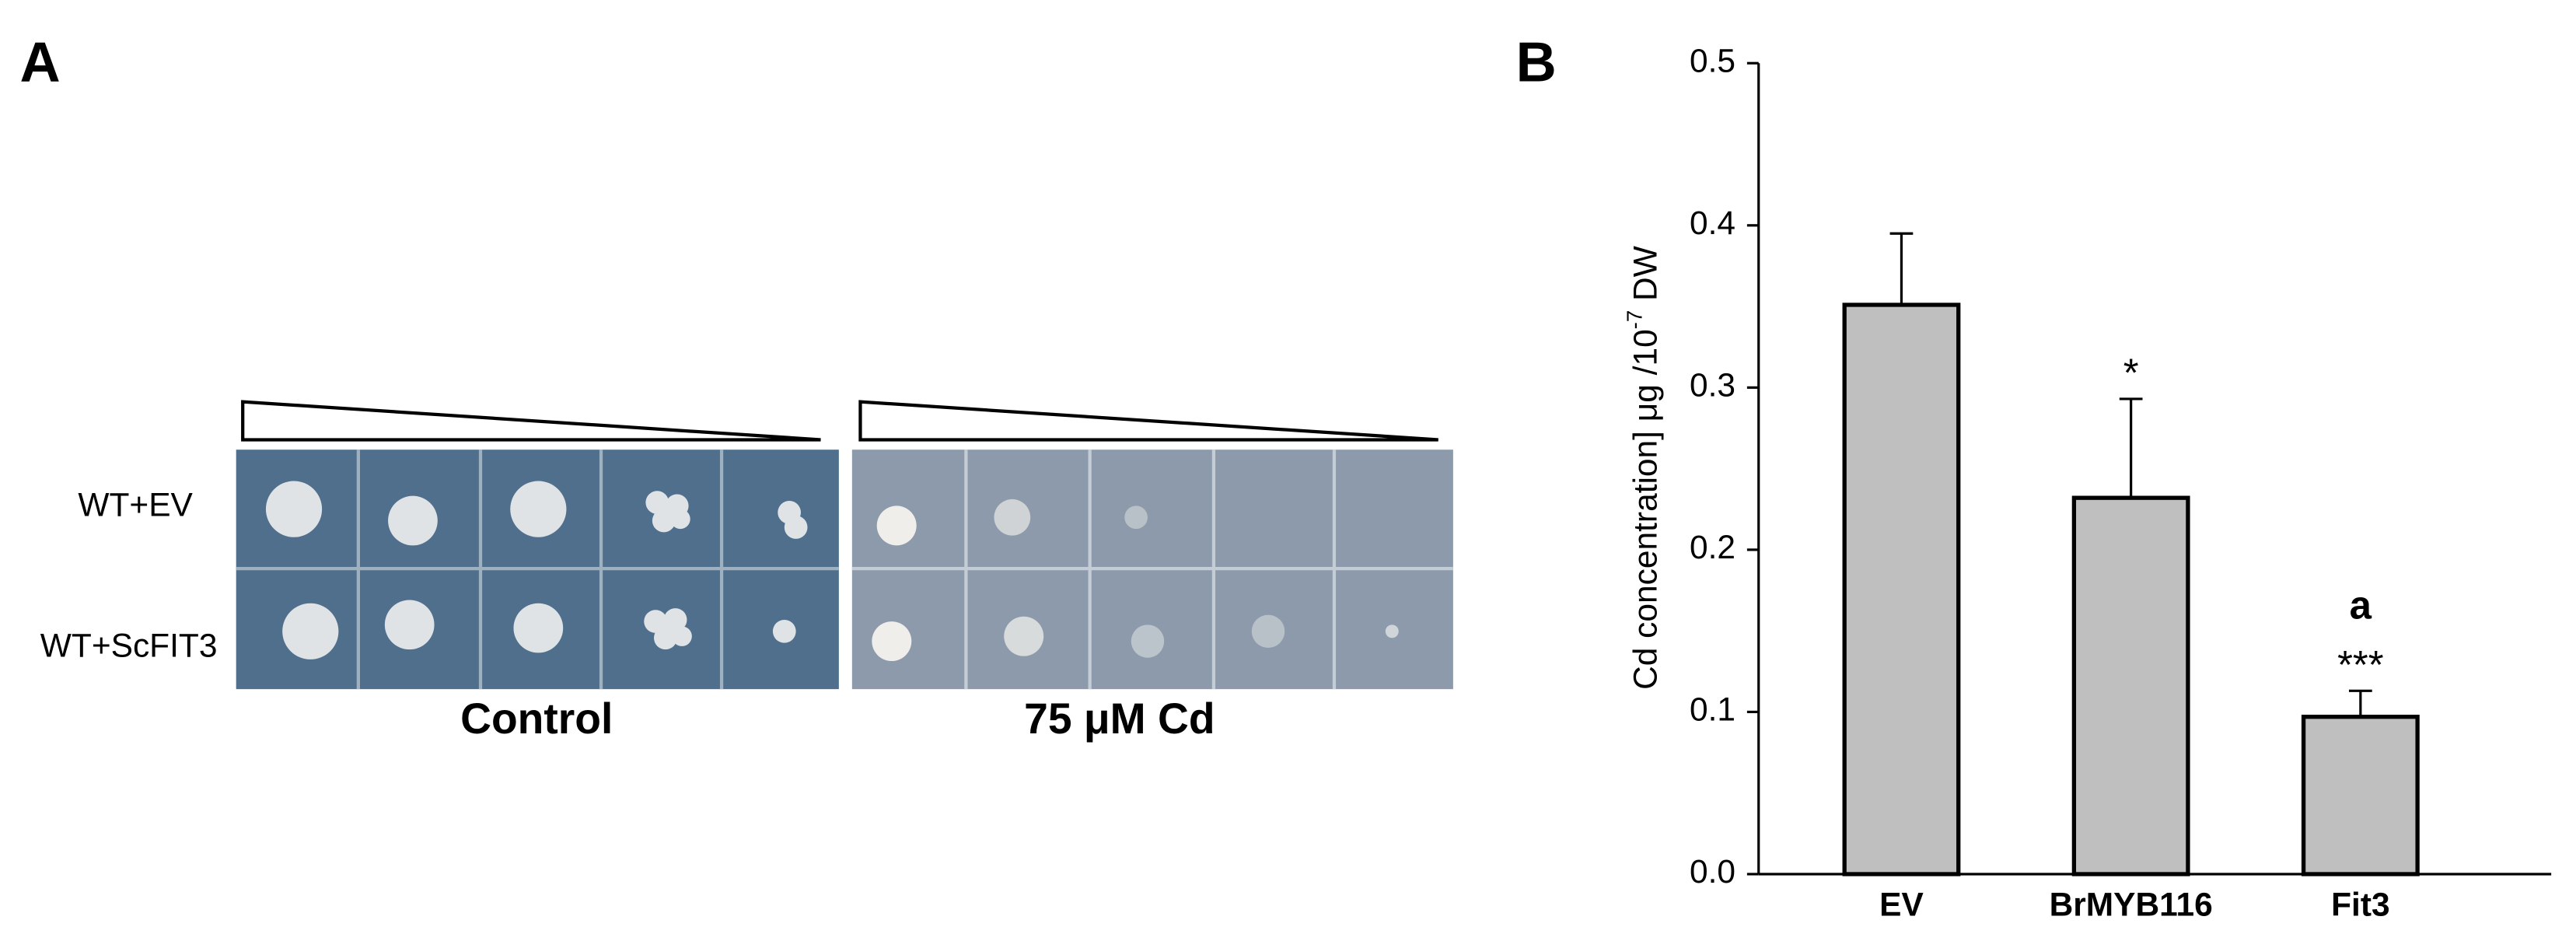 This screenshot has width=2576, height=934. I want to click on row-label: WT+EV, so click(135, 505).